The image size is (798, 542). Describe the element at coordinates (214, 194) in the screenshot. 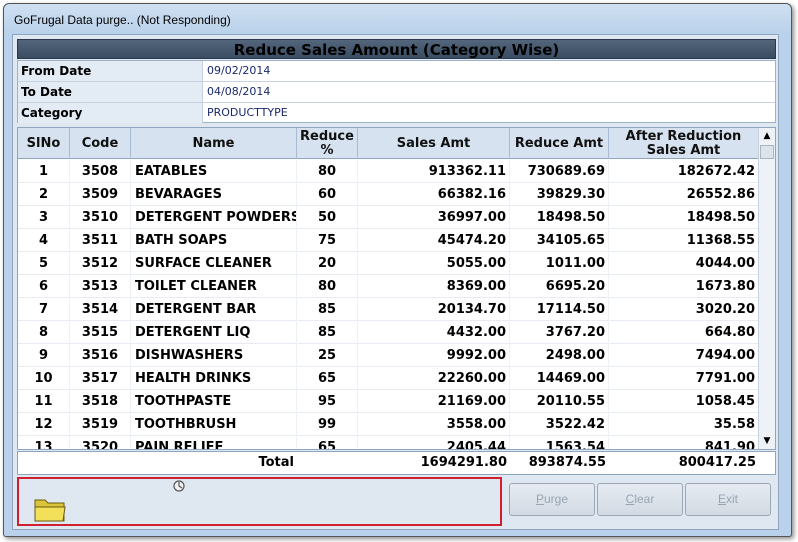

I see `cell-name: BEVARAGES` at that location.